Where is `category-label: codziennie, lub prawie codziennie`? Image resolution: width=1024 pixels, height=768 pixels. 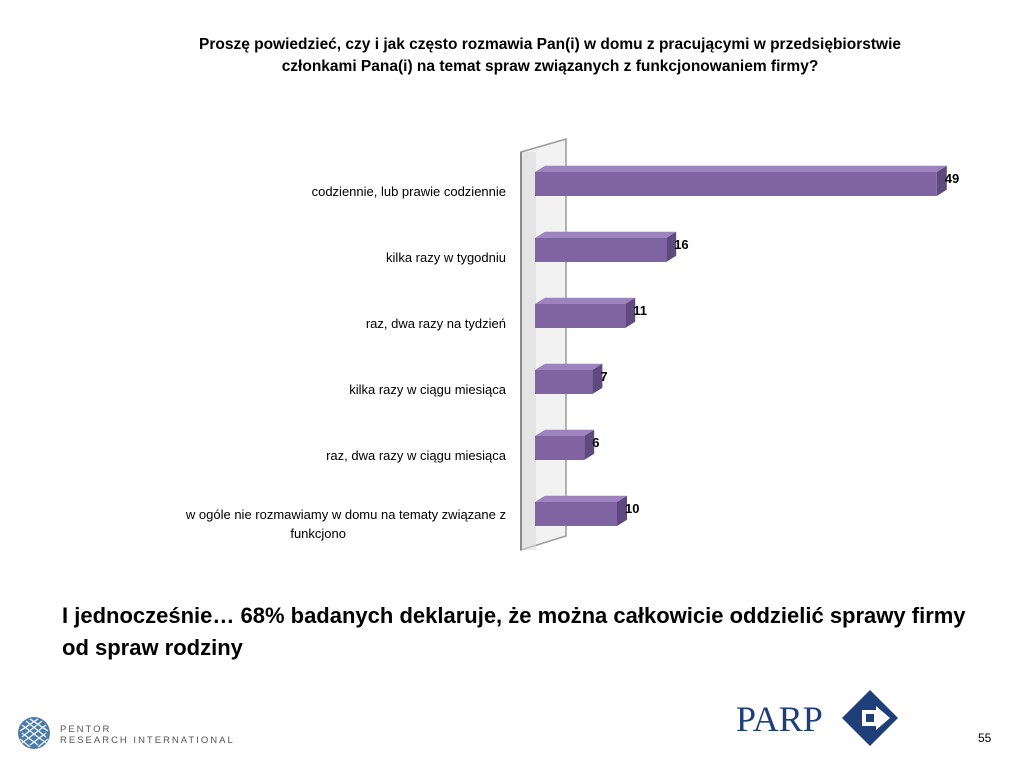
category-label: codziennie, lub prawie codziennie is located at coordinates (409, 191).